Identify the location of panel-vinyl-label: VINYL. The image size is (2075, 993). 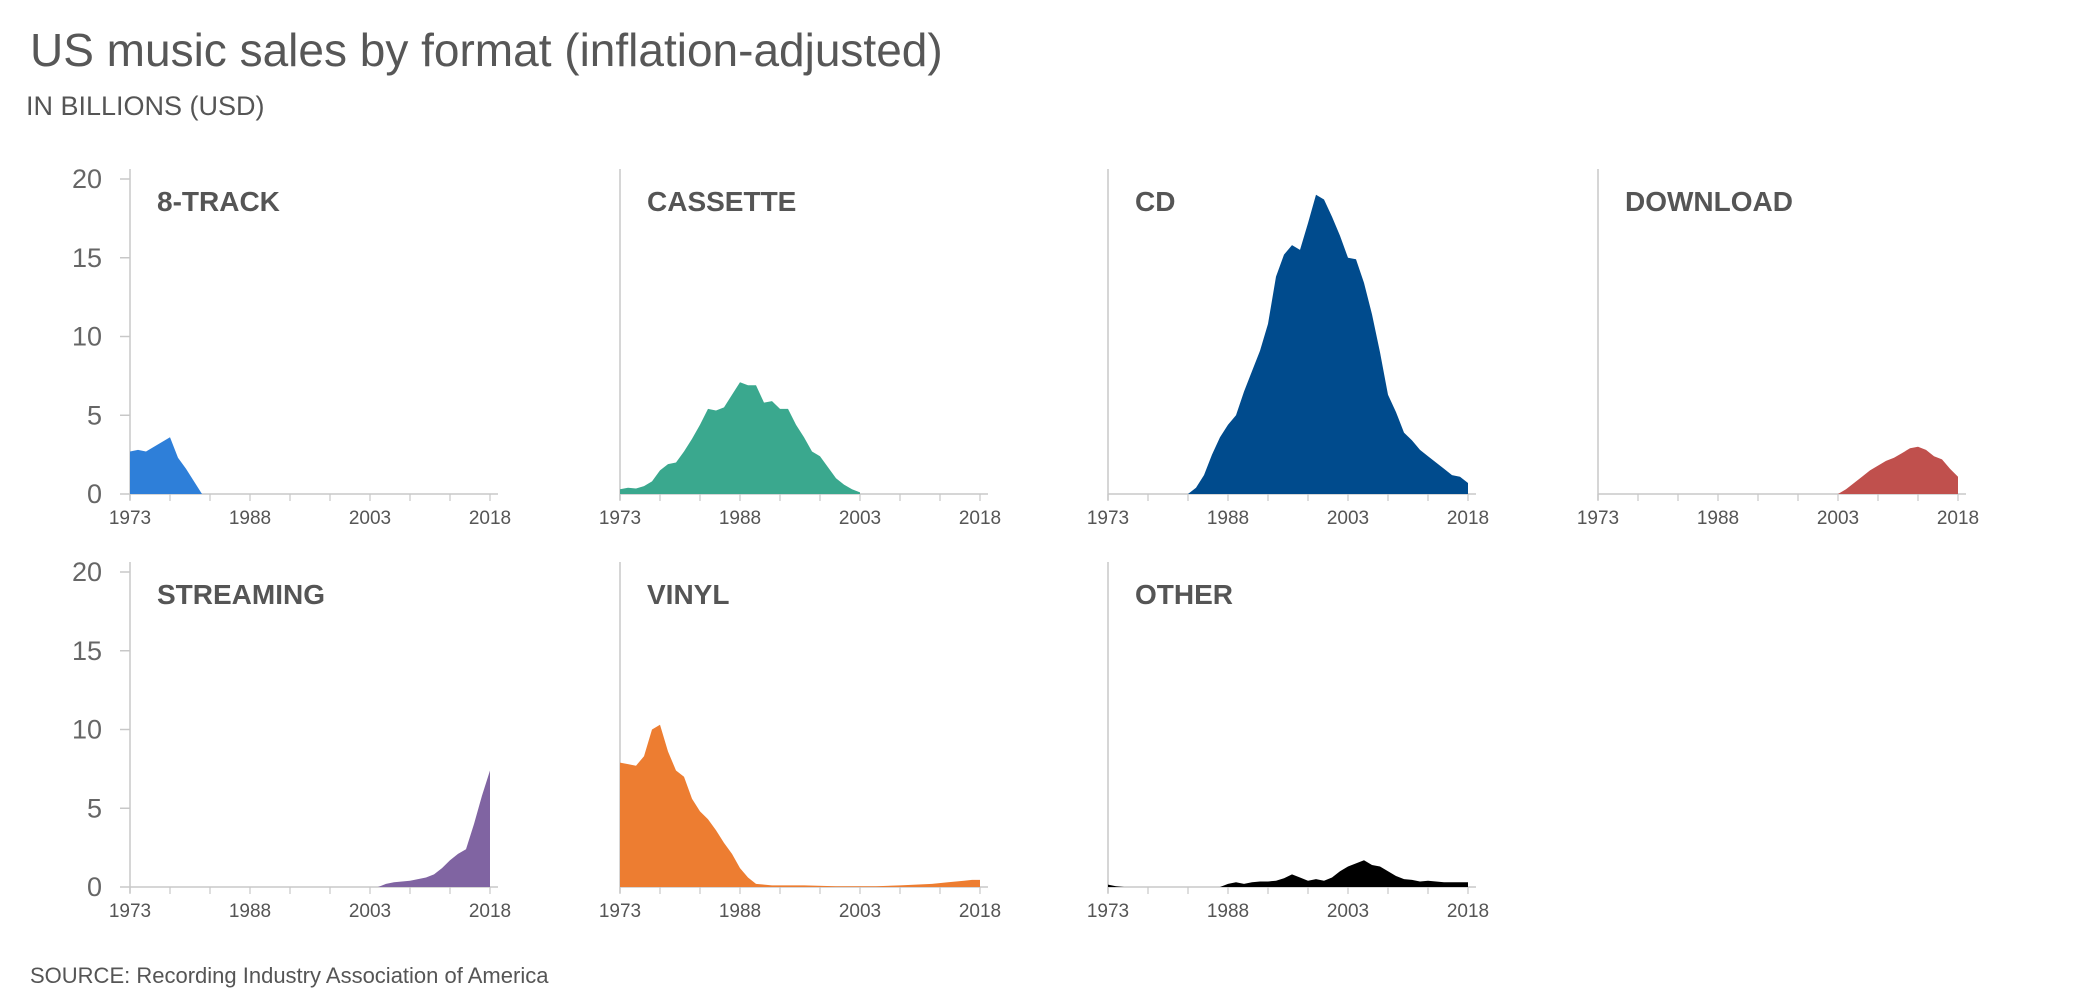
(688, 594).